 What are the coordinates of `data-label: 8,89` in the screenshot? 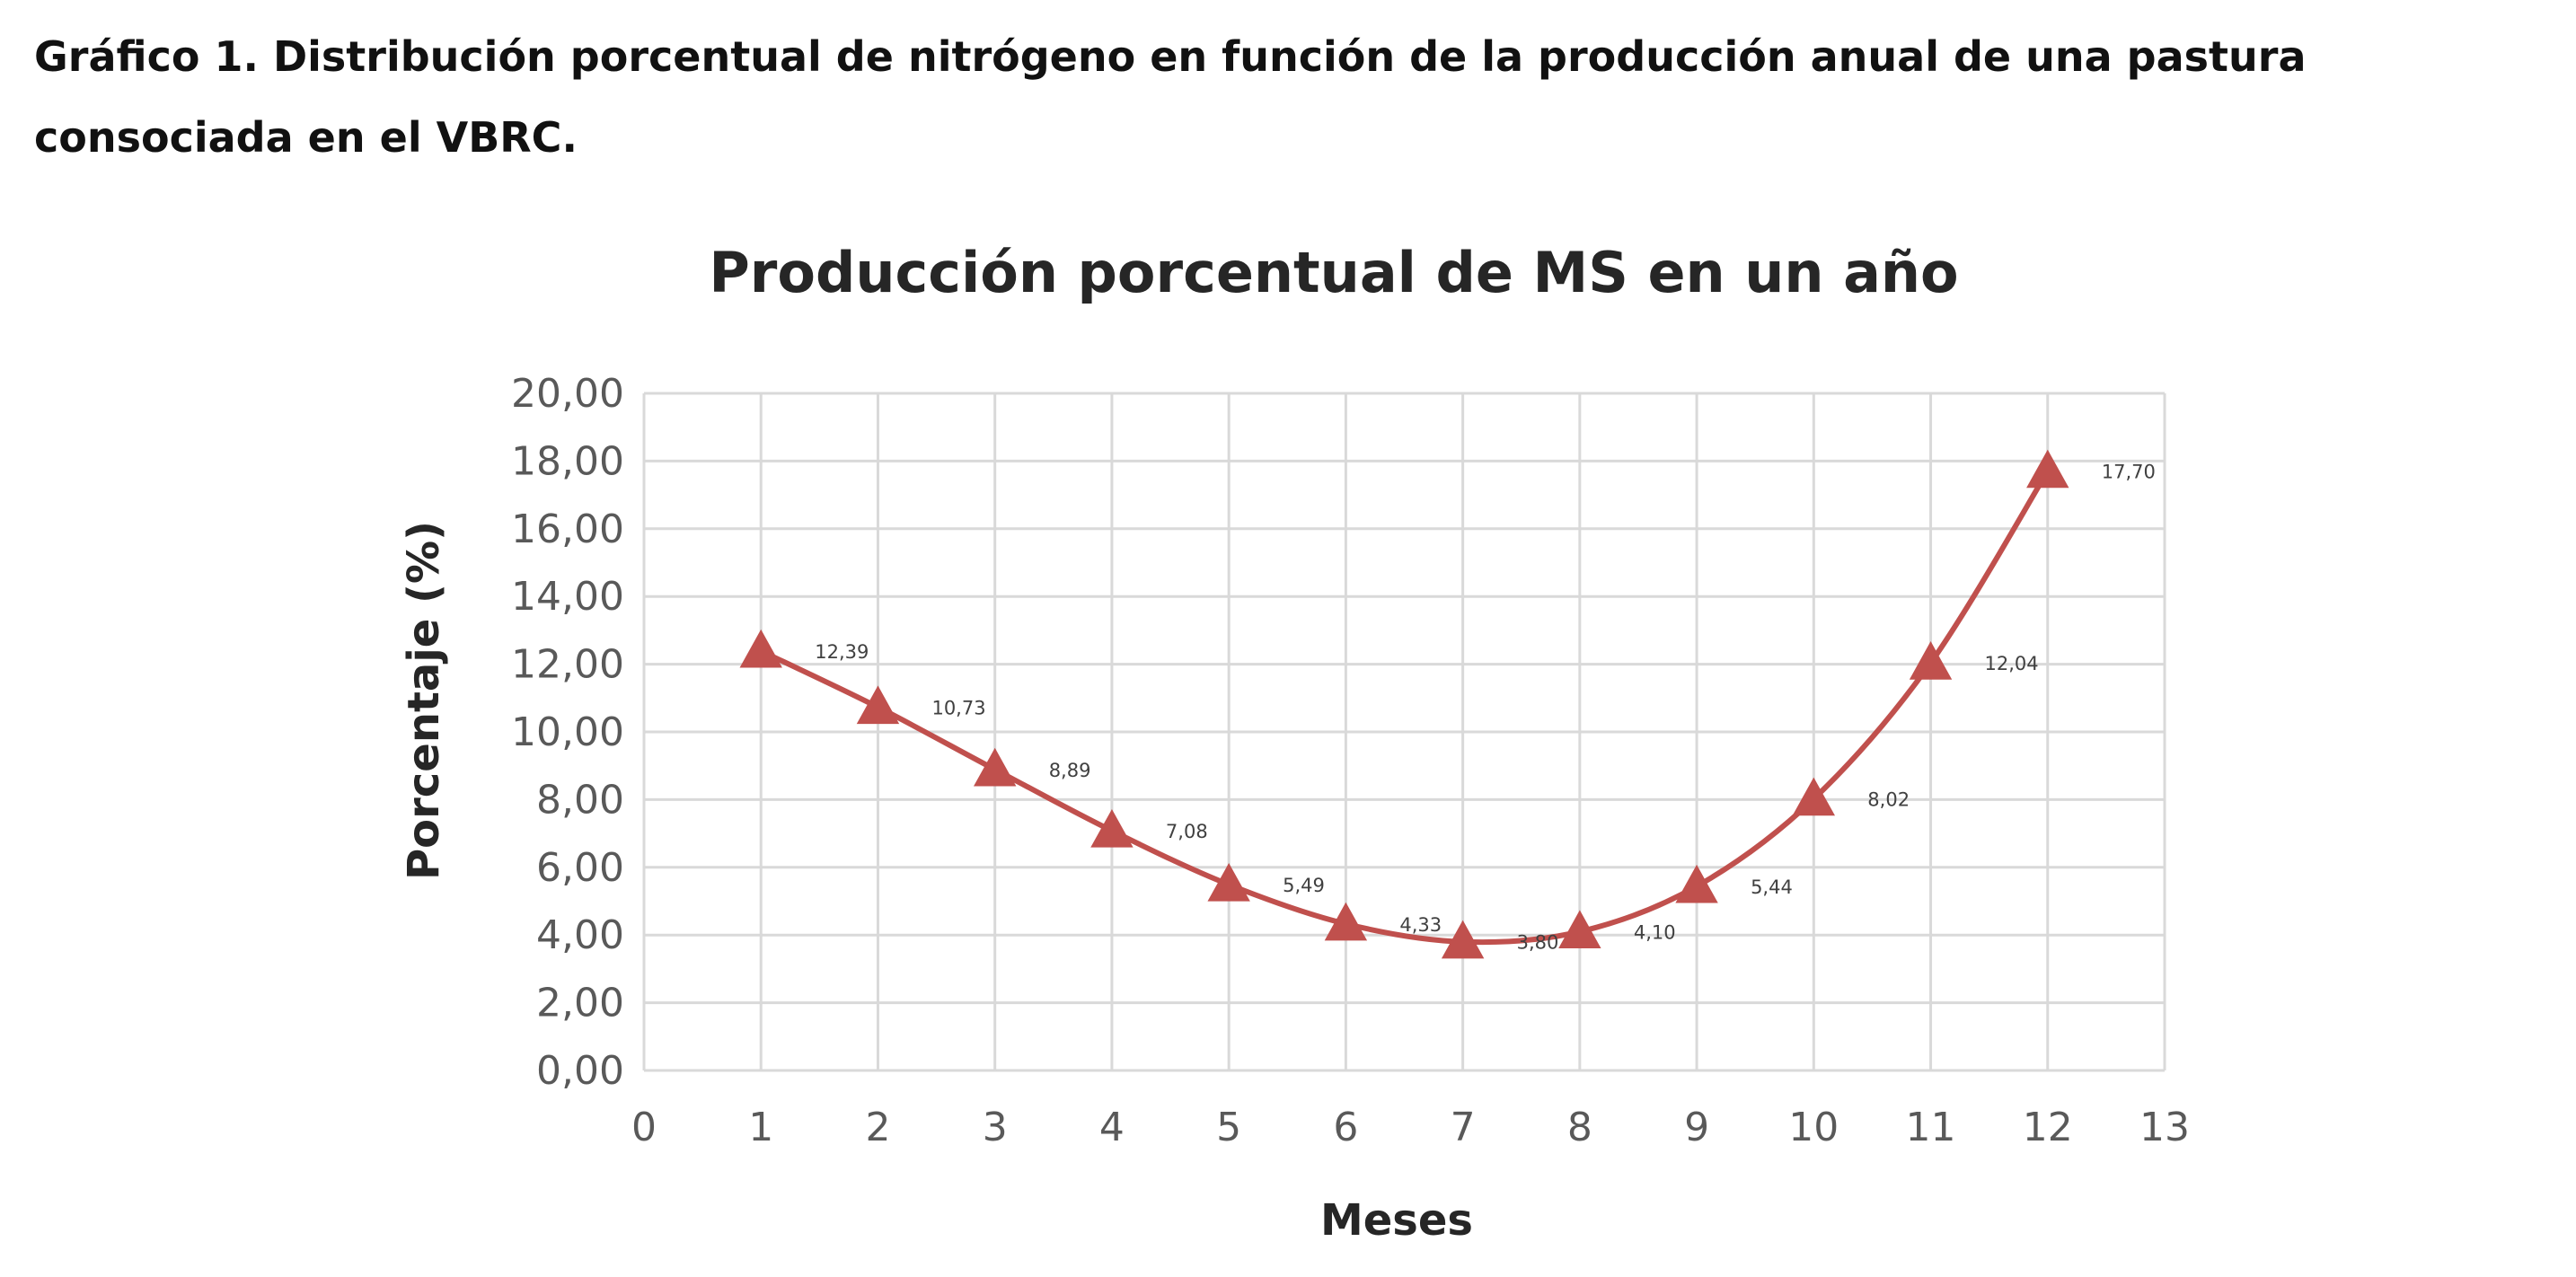 It's located at (1070, 770).